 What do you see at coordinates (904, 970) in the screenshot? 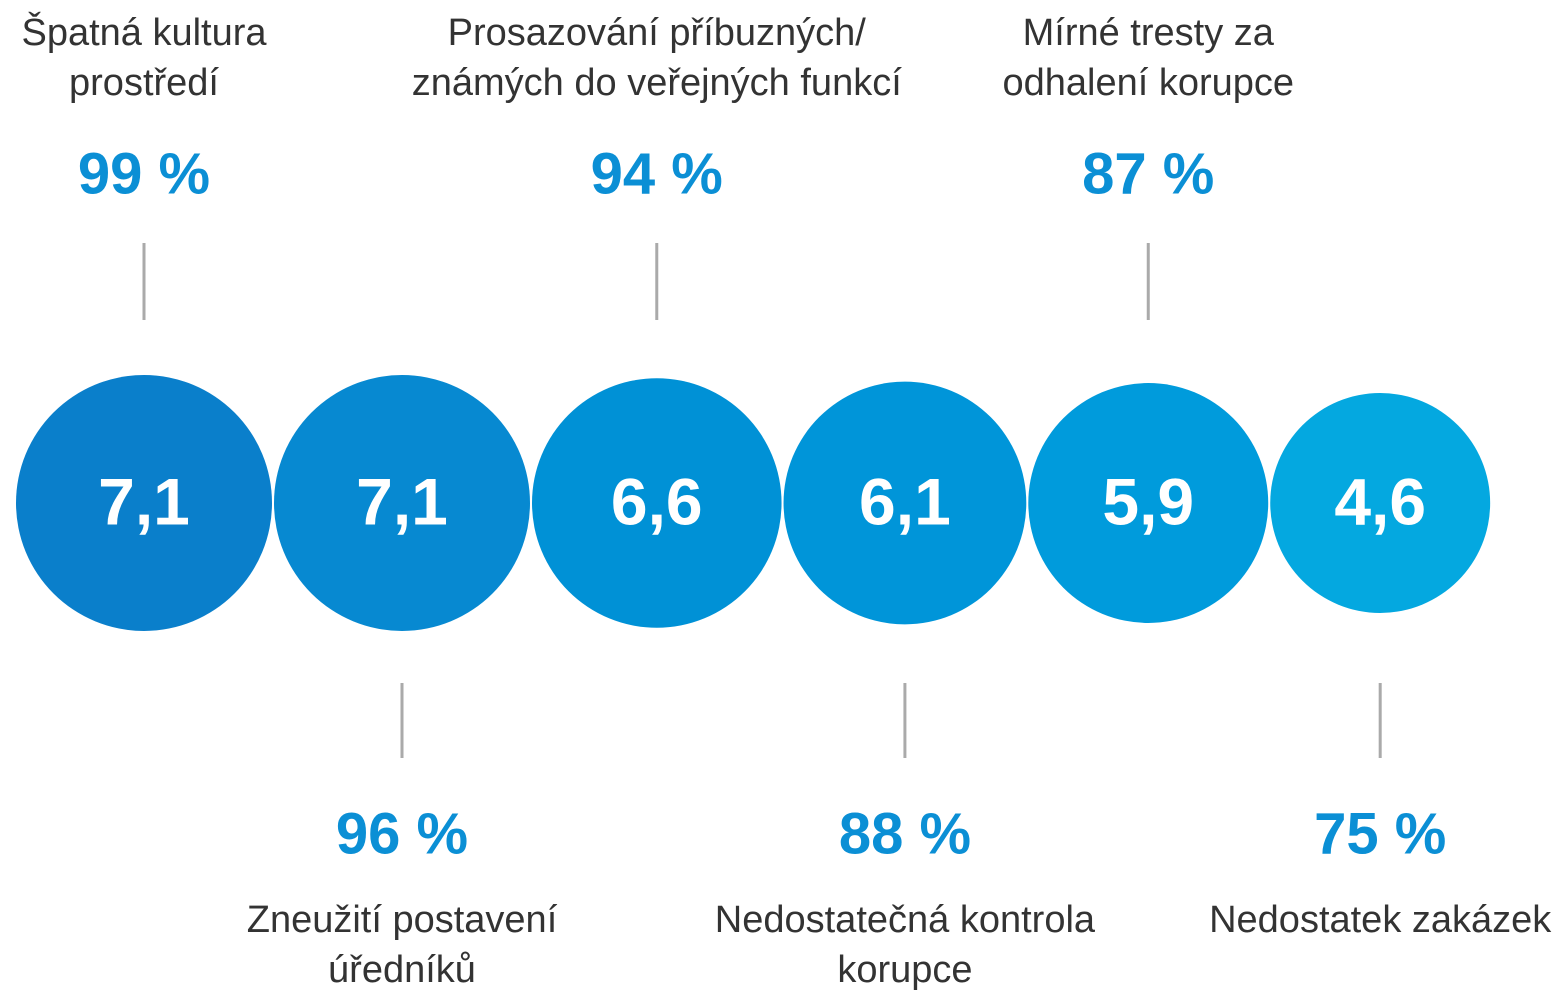
I see `category-label: korupce` at bounding box center [904, 970].